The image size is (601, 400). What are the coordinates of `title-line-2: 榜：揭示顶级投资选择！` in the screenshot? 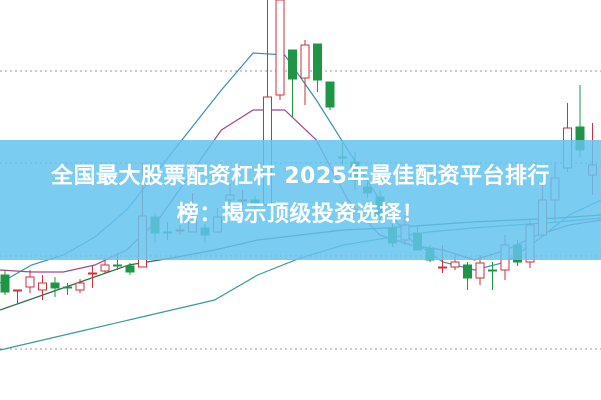 It's located at (300, 214).